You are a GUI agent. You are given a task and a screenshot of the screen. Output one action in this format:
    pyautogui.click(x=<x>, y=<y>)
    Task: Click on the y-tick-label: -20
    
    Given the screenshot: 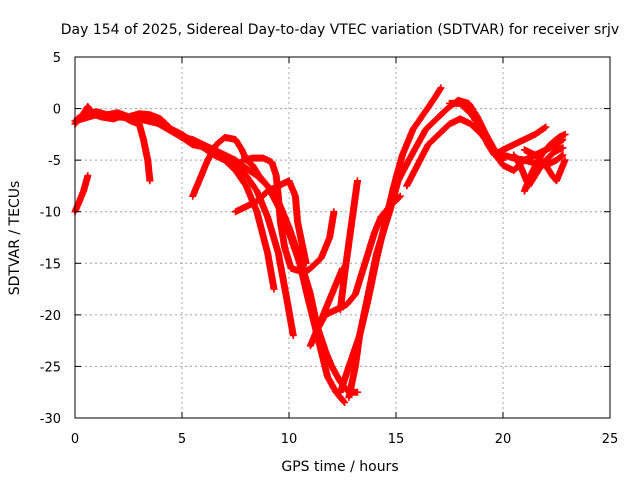 What is the action you would take?
    pyautogui.click(x=50, y=316)
    